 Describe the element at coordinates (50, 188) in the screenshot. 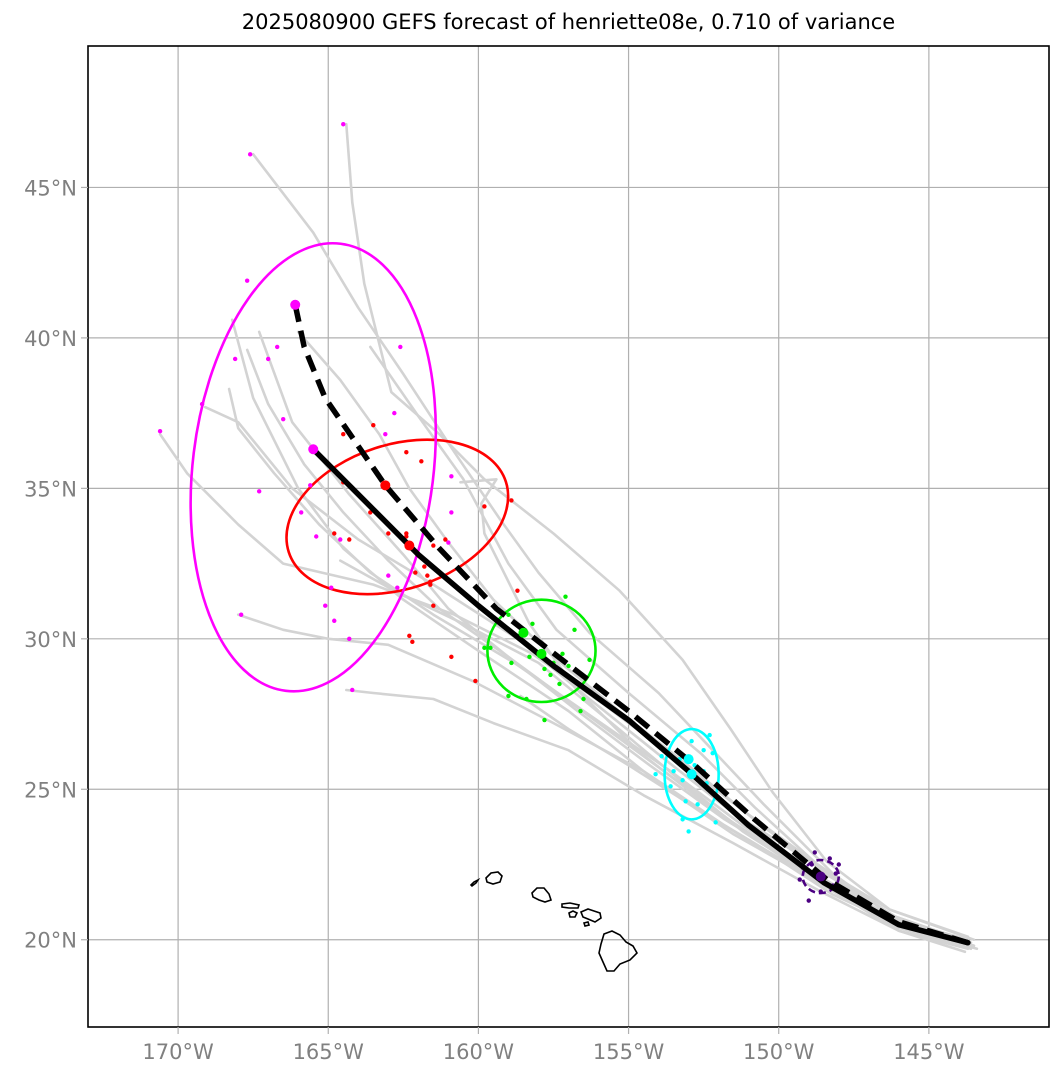

I see `y-tick-label: 45°N` at that location.